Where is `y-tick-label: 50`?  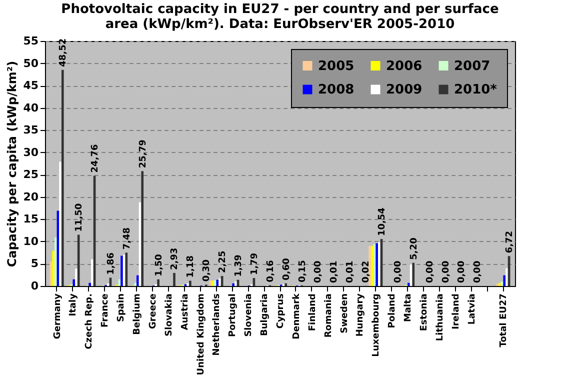 y-tick-label: 50 is located at coordinates (31, 63).